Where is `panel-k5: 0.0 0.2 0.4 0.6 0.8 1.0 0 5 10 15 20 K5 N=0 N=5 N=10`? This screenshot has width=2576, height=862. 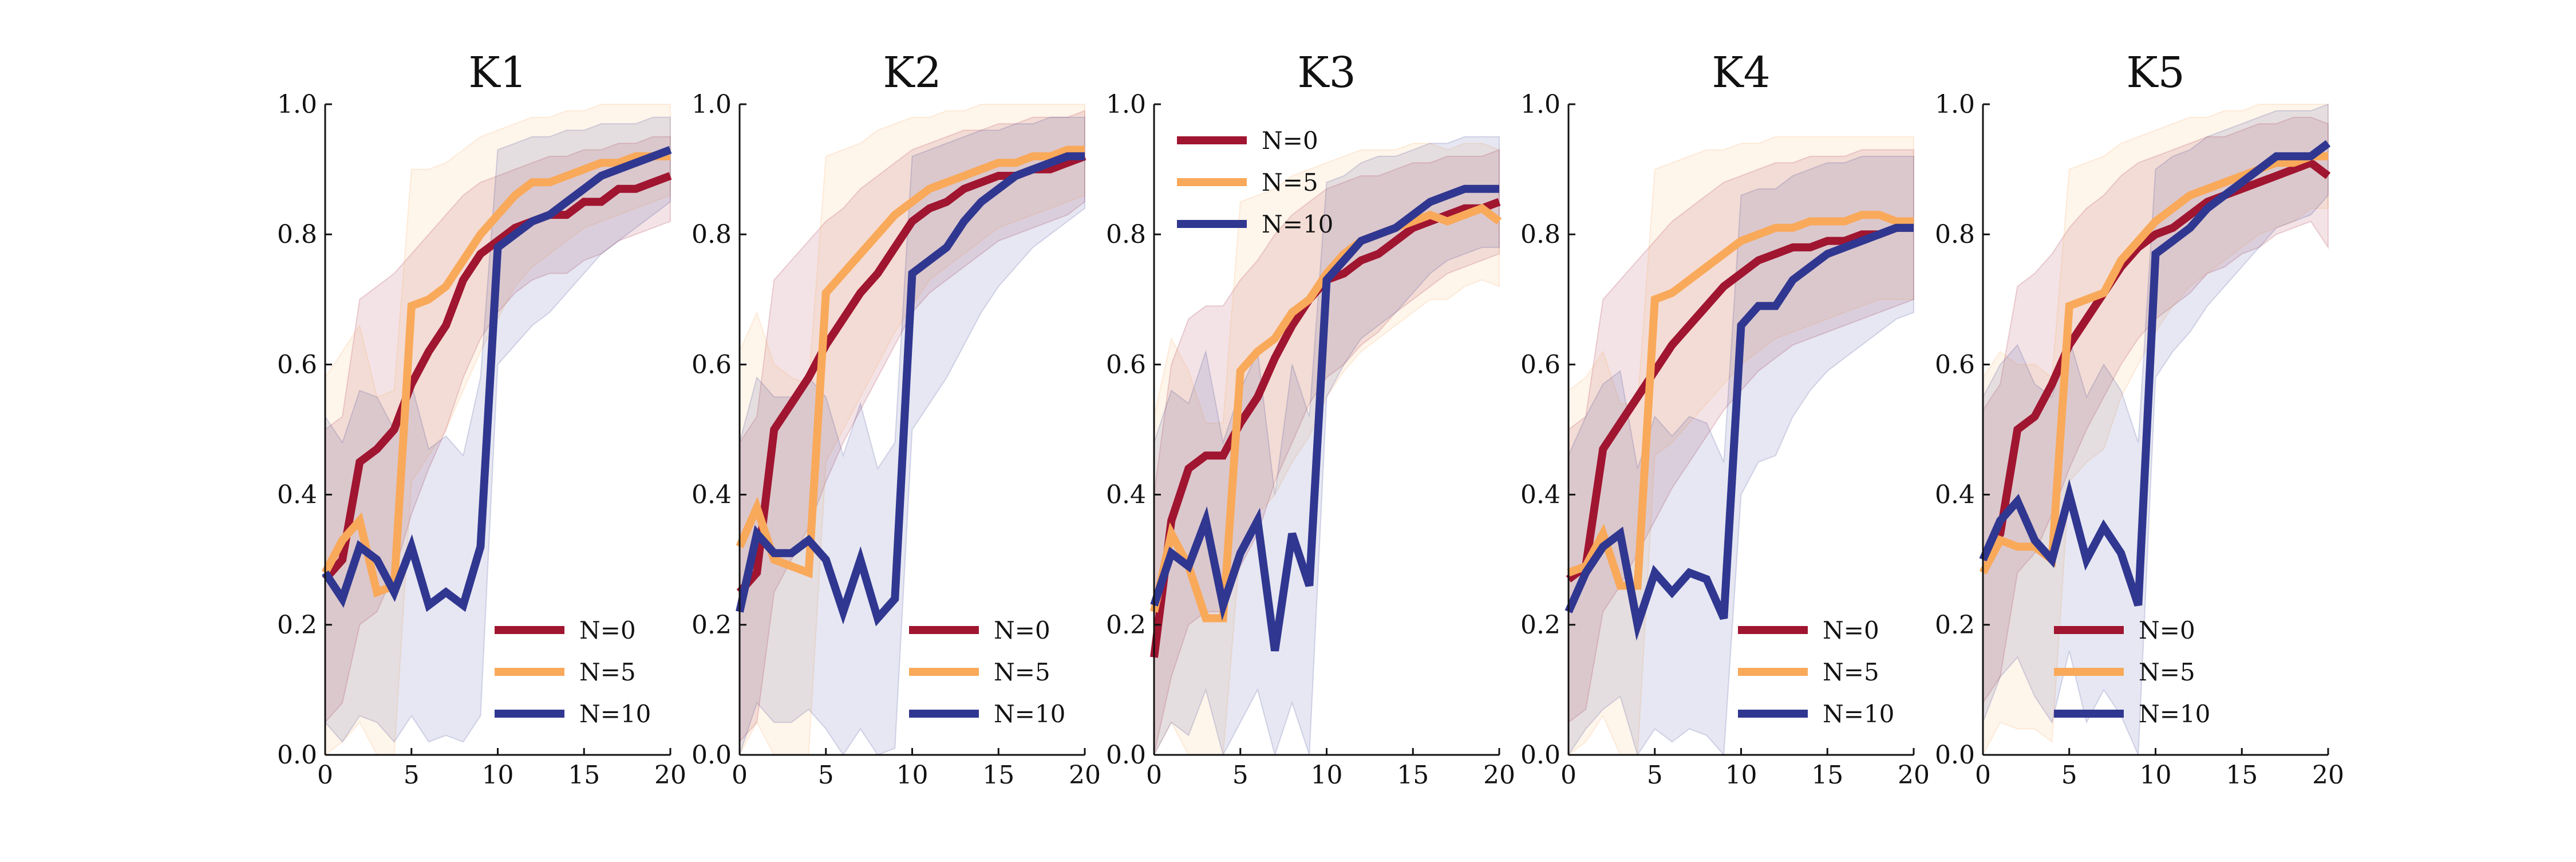 panel-k5: 0.0 0.2 0.4 0.6 0.8 1.0 0 5 10 15 20 K5 N=0 N=5 N=10 is located at coordinates (2139, 419).